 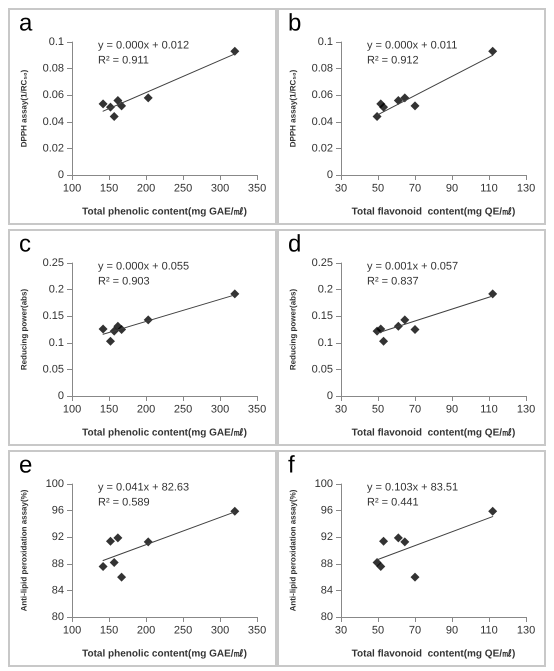 I want to click on chart-title: f, so click(x=291, y=465).